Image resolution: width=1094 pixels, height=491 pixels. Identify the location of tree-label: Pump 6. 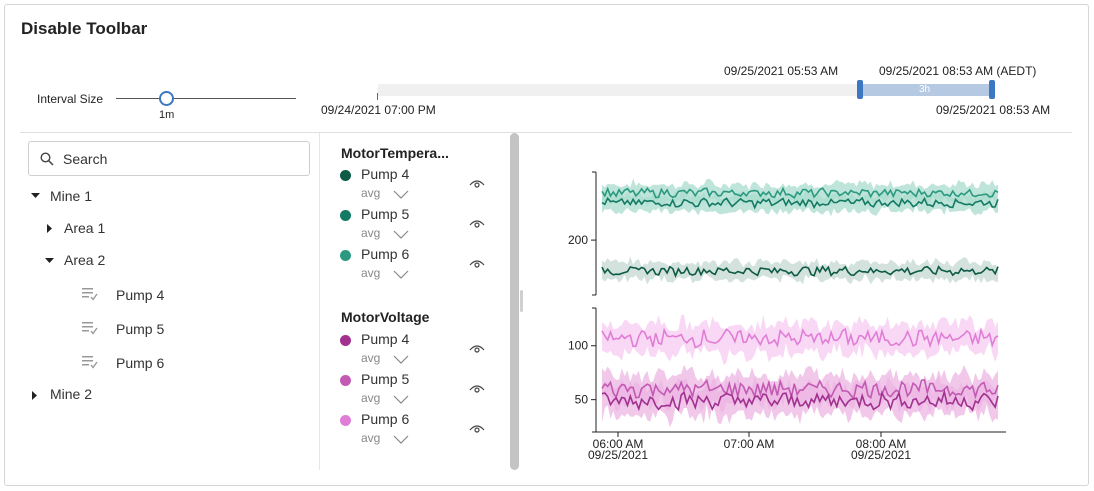
(140, 363).